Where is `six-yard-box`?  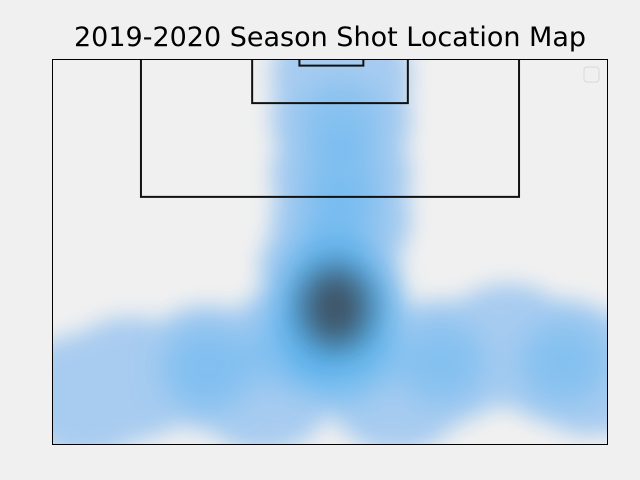 six-yard-box is located at coordinates (330, 82).